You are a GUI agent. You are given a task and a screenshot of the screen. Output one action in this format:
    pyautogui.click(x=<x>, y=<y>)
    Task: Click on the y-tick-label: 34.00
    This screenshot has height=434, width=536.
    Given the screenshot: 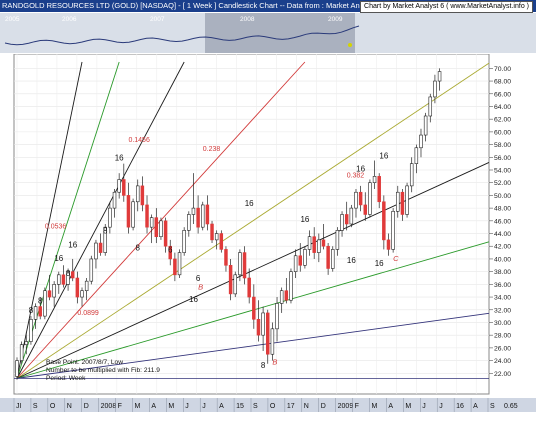 What is the action you would take?
    pyautogui.click(x=502, y=298)
    